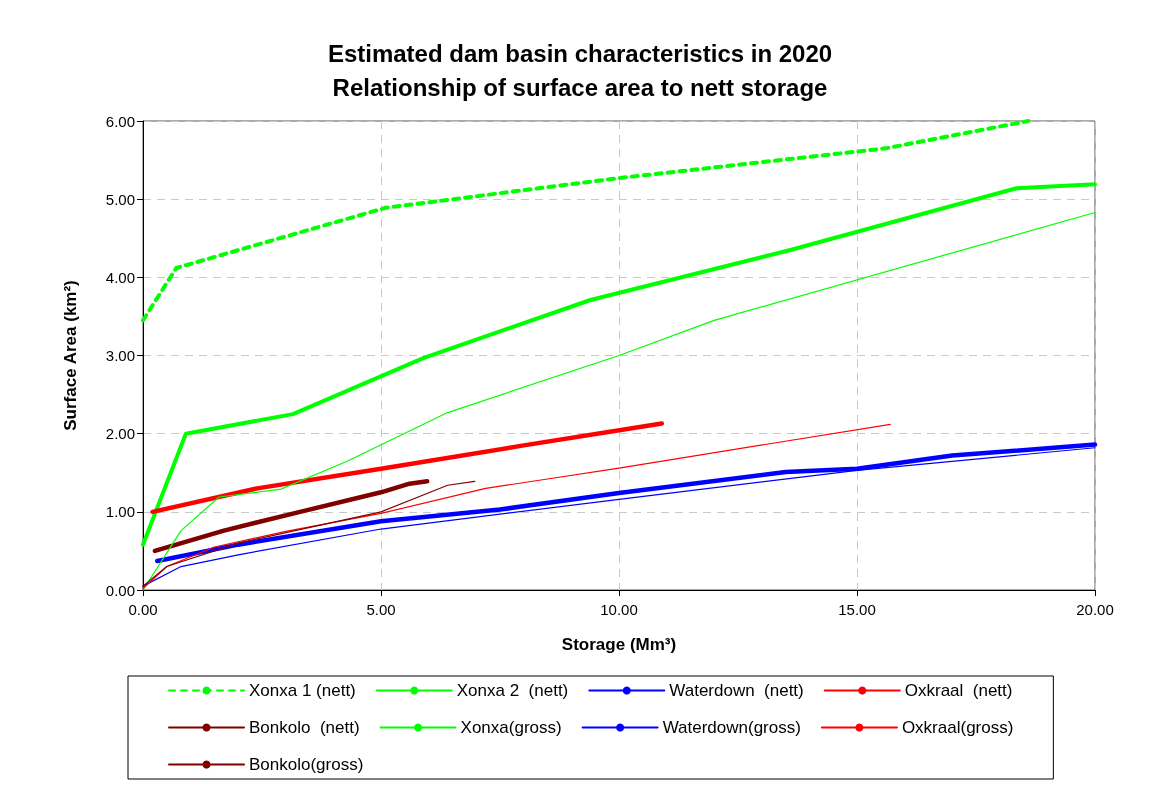 This screenshot has width=1160, height=791. What do you see at coordinates (512, 690) in the screenshot?
I see `legend-label: Xonxa 2 (nett)` at bounding box center [512, 690].